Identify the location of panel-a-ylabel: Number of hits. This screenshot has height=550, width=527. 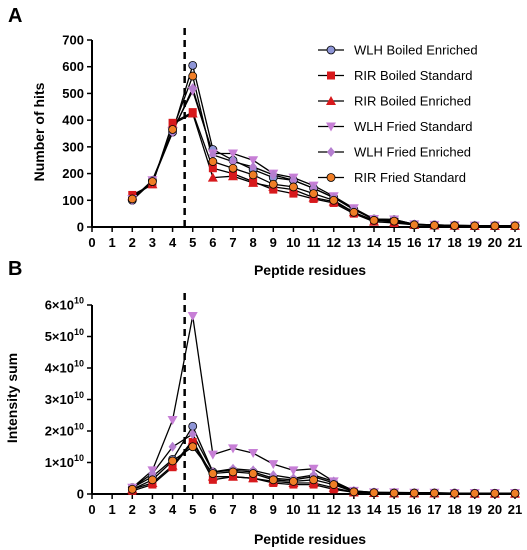
(39, 131).